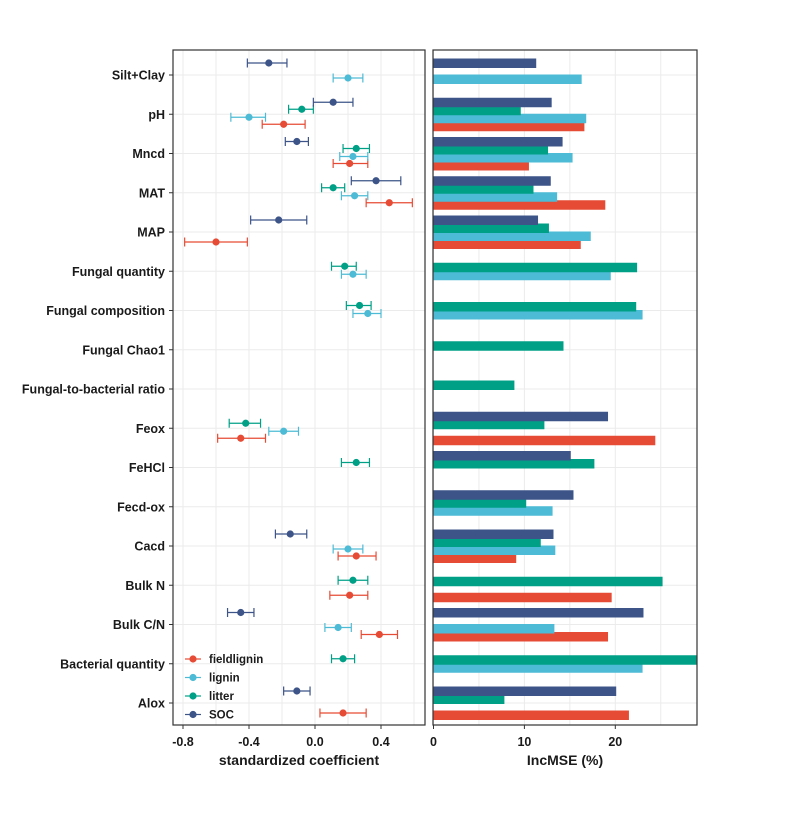 The height and width of the screenshot is (823, 798). Describe the element at coordinates (183, 742) in the screenshot. I see `x-tick-label: -0.8` at that location.